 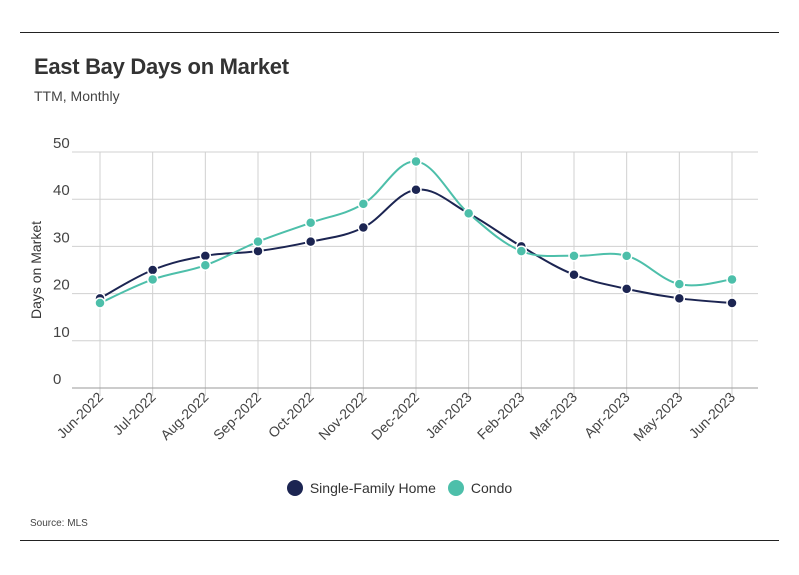 I want to click on x-tick-label: Dec-2022, so click(x=395, y=416).